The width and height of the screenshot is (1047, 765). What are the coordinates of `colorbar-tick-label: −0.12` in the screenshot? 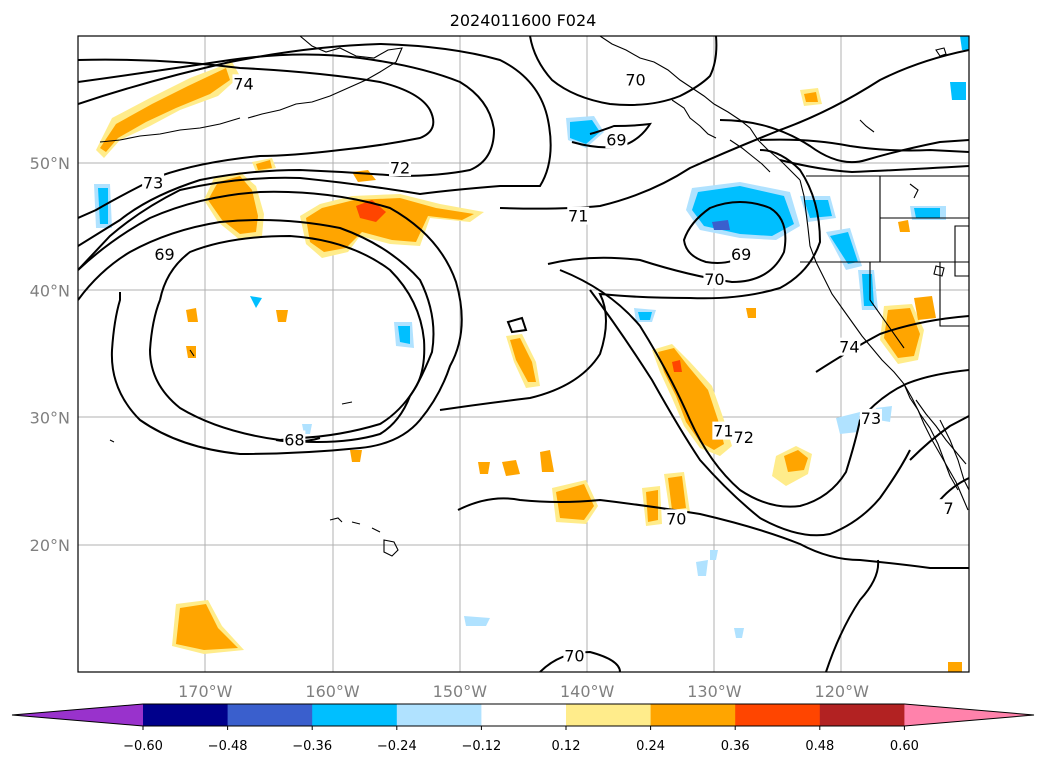 It's located at (481, 746).